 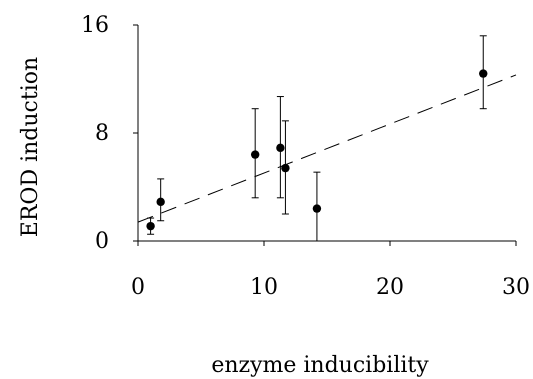 I want to click on x-ticks: 0 10 20 30, so click(x=330, y=270).